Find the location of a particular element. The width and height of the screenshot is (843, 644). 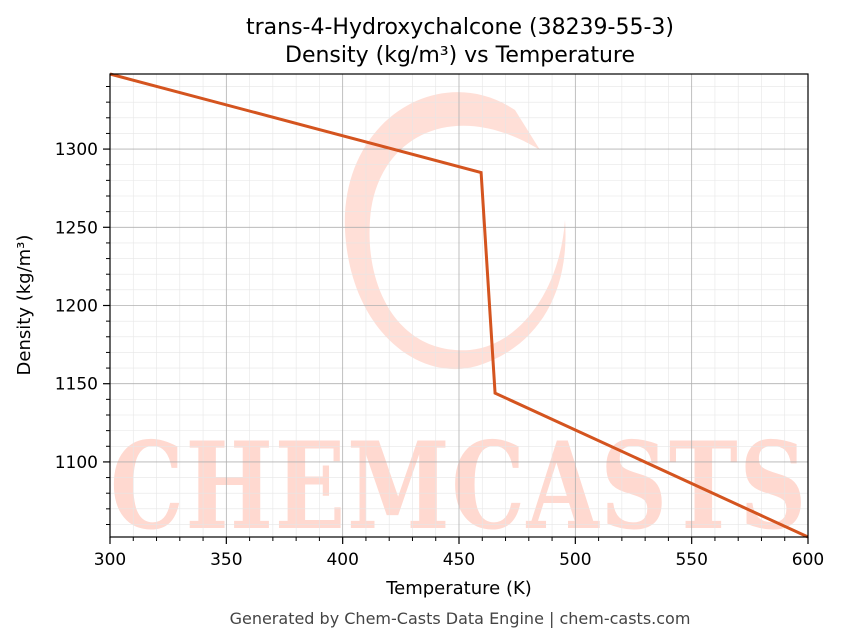

x-tick-label: 550 is located at coordinates (691, 560).